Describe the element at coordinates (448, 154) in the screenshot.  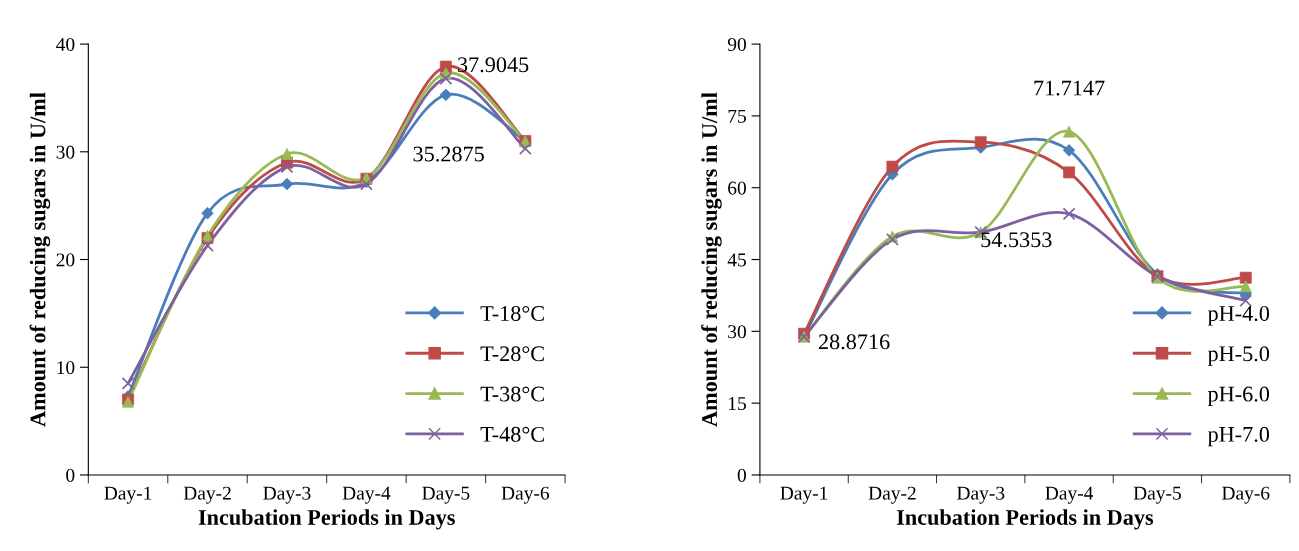
I see `annotation: 35.2875` at that location.